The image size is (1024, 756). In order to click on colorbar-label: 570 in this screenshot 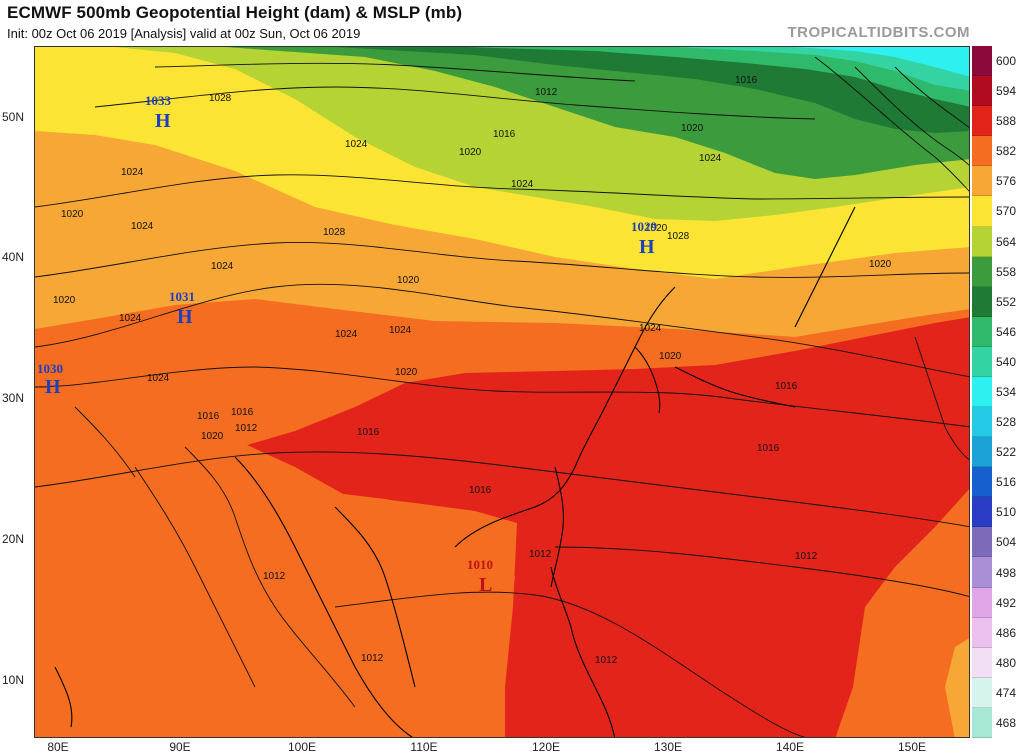, I will do `click(1006, 211)`.